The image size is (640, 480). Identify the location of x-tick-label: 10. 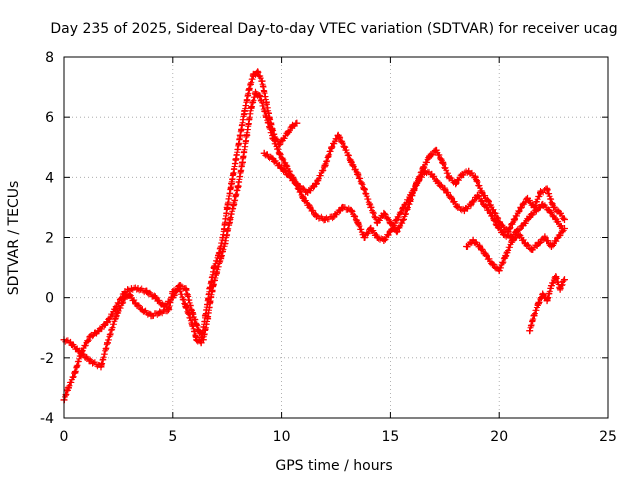
(282, 437).